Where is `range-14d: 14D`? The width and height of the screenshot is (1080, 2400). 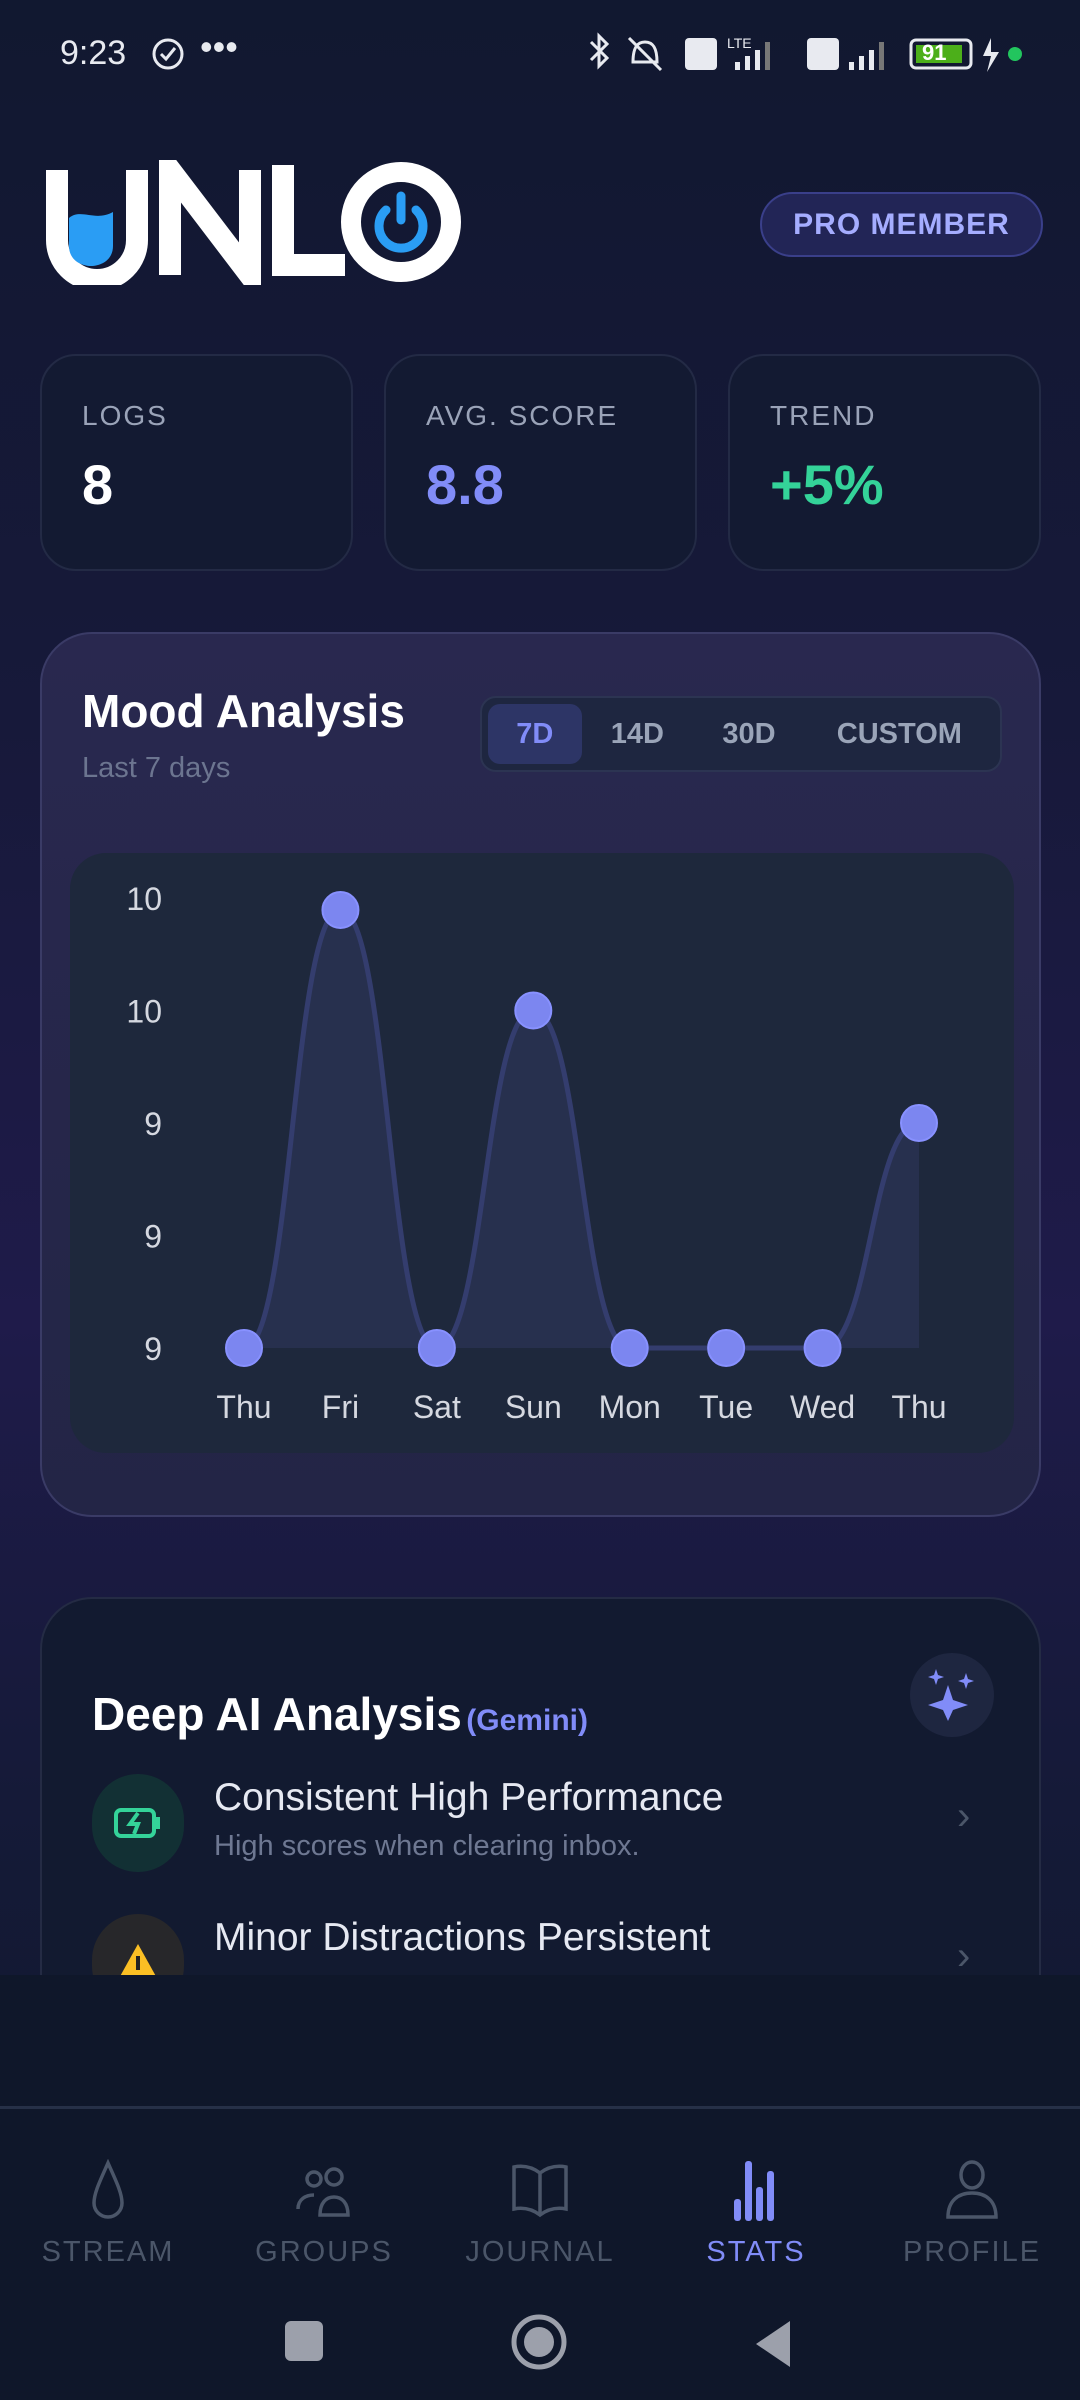
range-14d: 14D is located at coordinates (637, 733).